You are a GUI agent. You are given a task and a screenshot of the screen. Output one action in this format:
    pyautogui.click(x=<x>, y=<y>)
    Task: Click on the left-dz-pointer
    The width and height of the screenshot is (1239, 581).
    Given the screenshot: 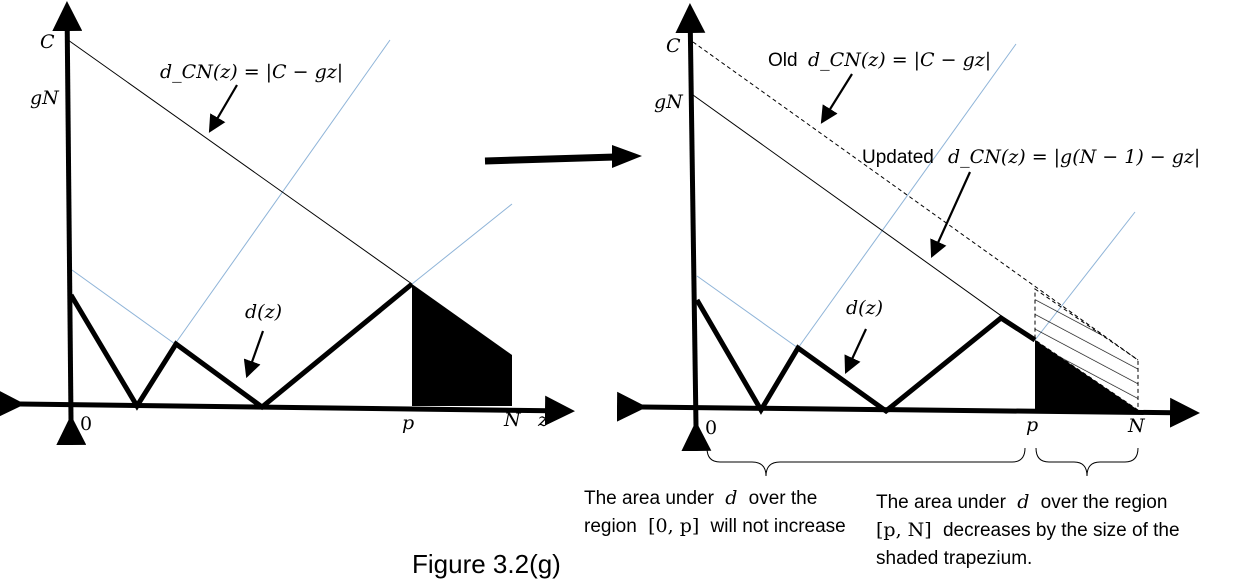 What is the action you would take?
    pyautogui.click(x=254, y=354)
    